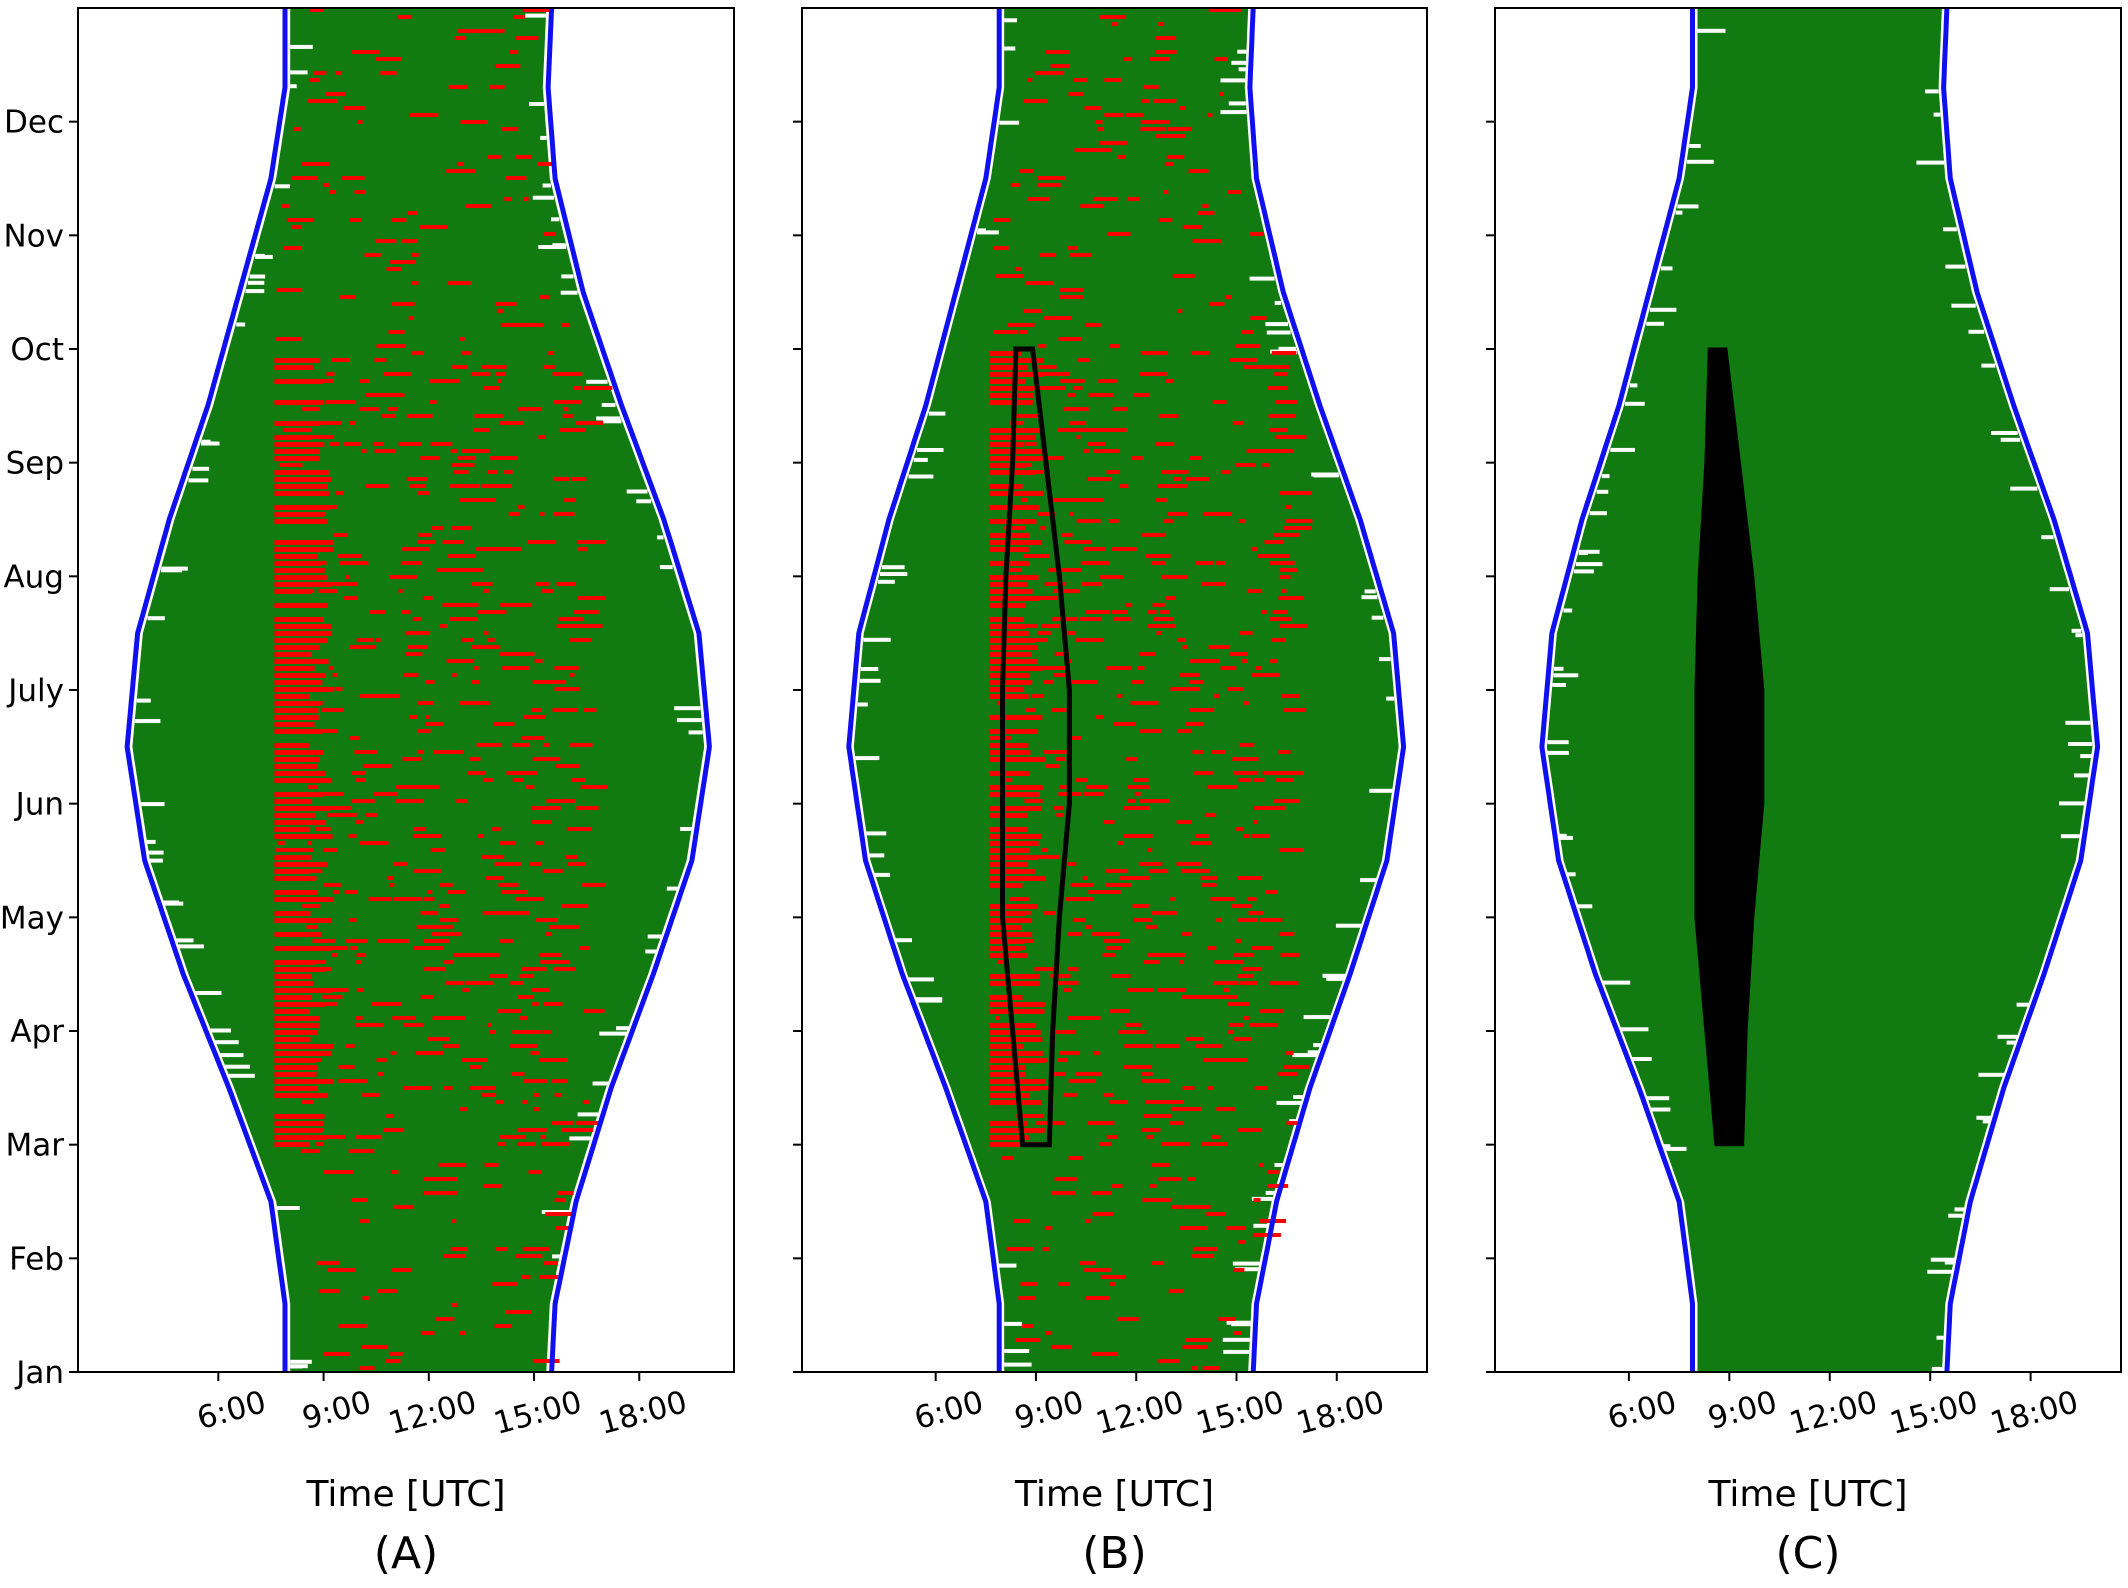 The height and width of the screenshot is (1588, 2128). I want to click on y-tick-label: Apr, so click(37, 1032).